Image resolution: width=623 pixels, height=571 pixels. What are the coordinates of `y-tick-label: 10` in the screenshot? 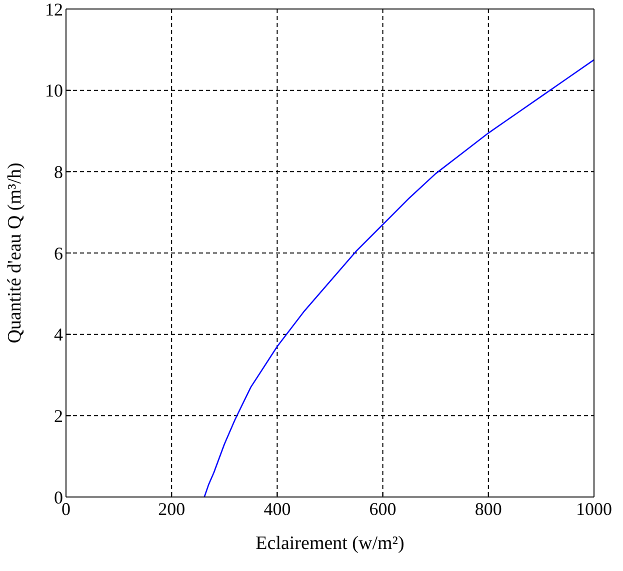 It's located at (54, 90).